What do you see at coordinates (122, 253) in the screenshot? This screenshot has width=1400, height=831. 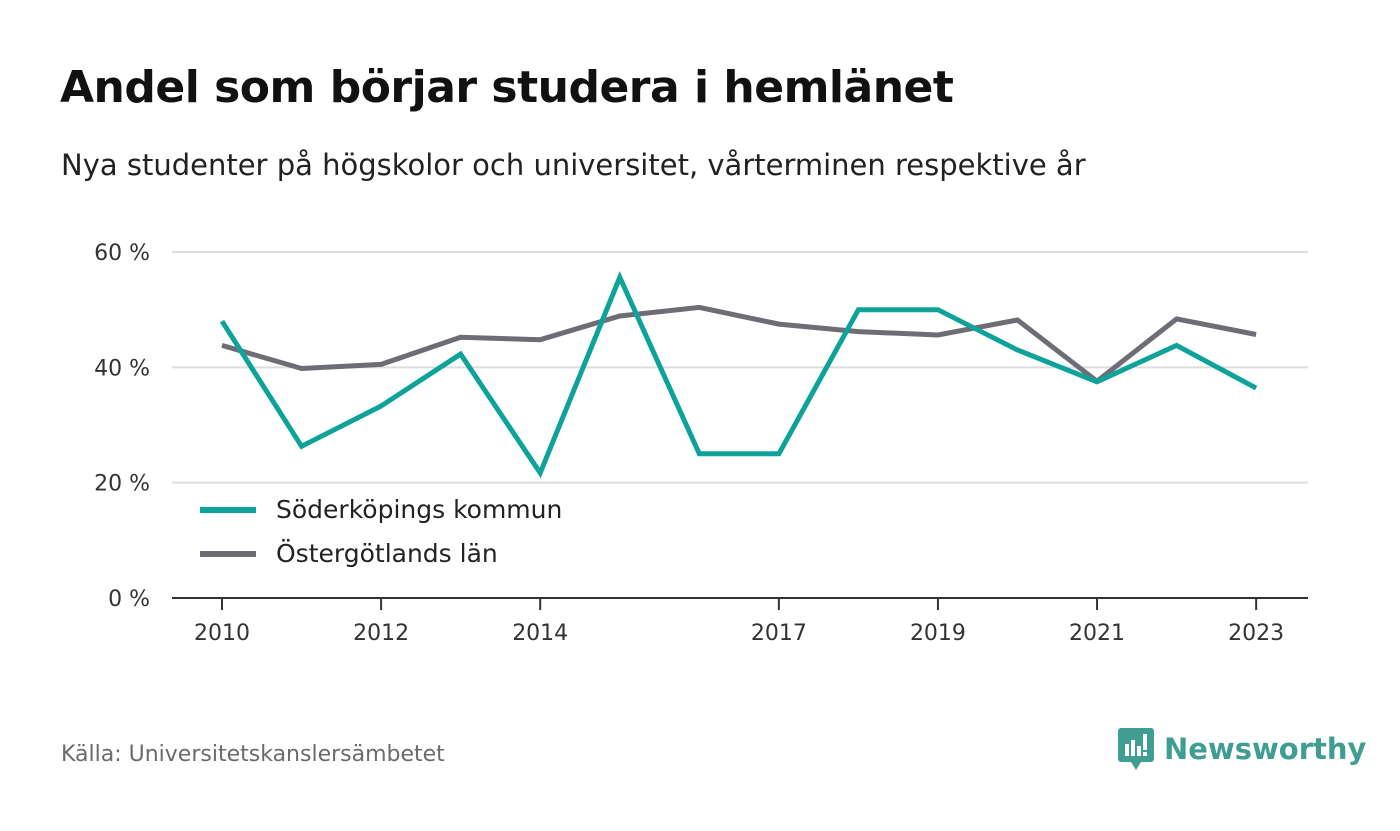 I see `y-tick-label: 60 %` at bounding box center [122, 253].